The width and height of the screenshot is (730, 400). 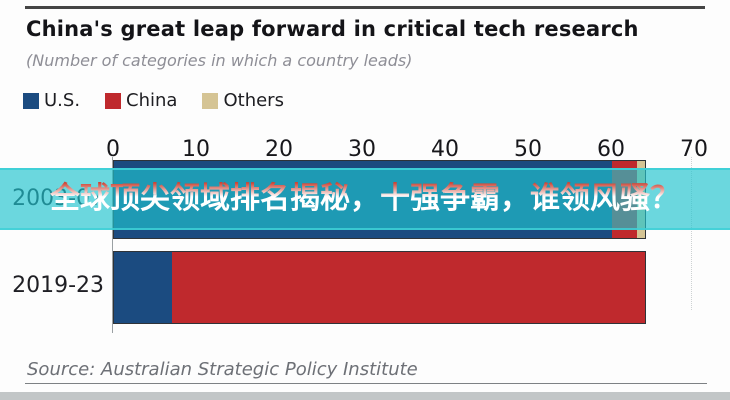 I want to click on x-tick-label: 50, so click(x=528, y=149).